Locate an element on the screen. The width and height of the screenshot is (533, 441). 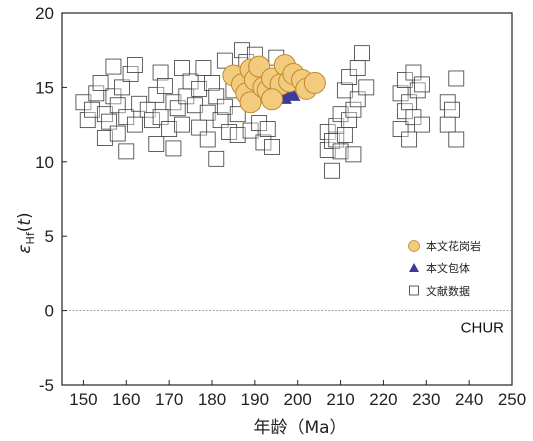
x-tick-label: 150 is located at coordinates (83, 399).